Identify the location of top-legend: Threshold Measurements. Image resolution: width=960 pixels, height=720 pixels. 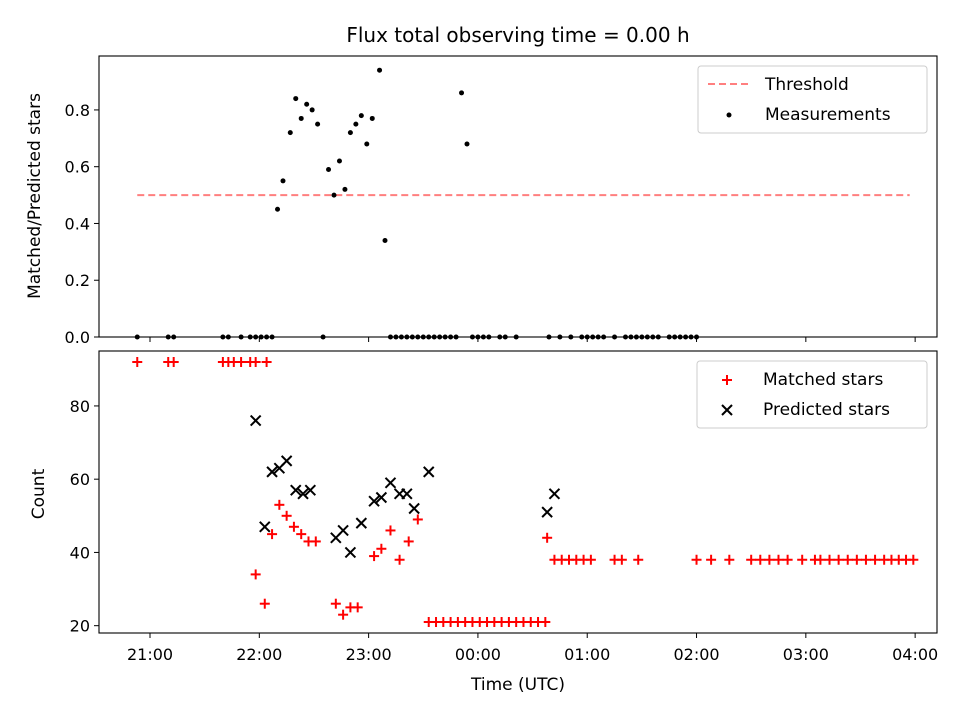
(812, 99).